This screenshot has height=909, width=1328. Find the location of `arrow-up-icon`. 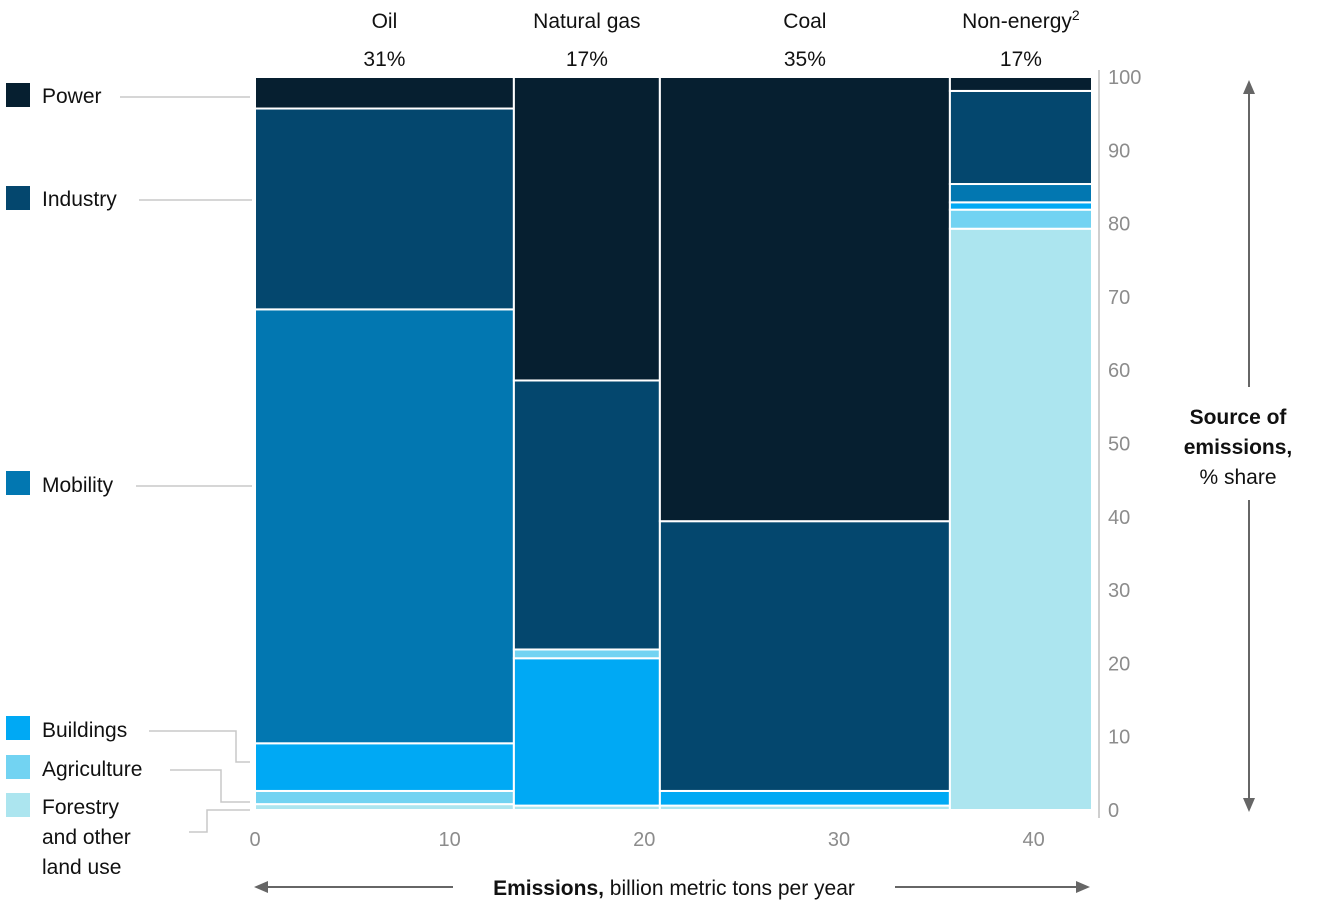

arrow-up-icon is located at coordinates (1249, 87).